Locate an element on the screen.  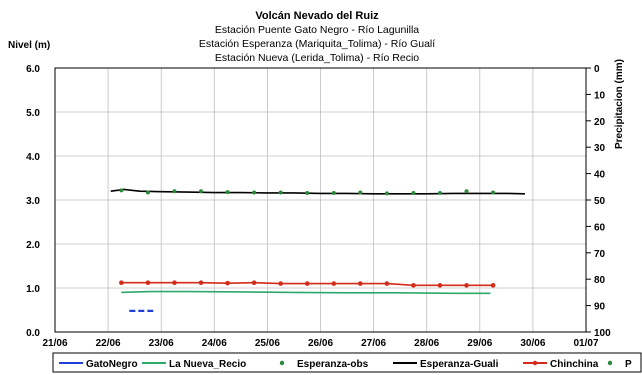
x-tick-label: 27/06 is located at coordinates (373, 343).